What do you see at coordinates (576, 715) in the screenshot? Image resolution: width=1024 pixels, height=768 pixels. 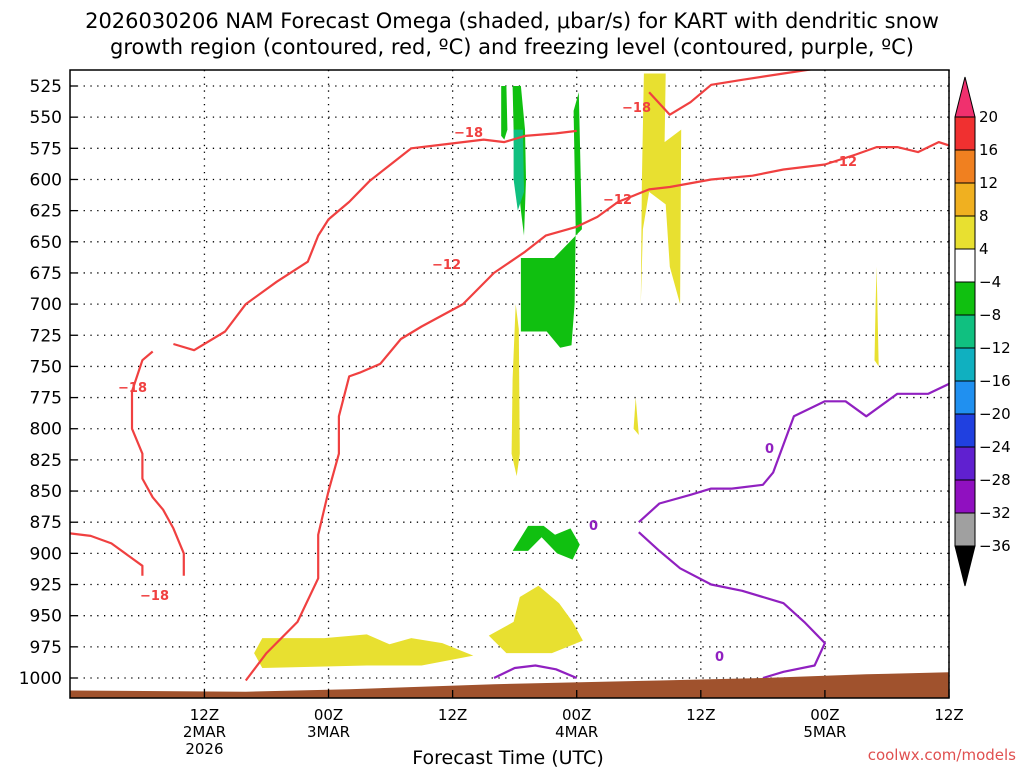 I see `time-tick-label-3-0: 00Z` at bounding box center [576, 715].